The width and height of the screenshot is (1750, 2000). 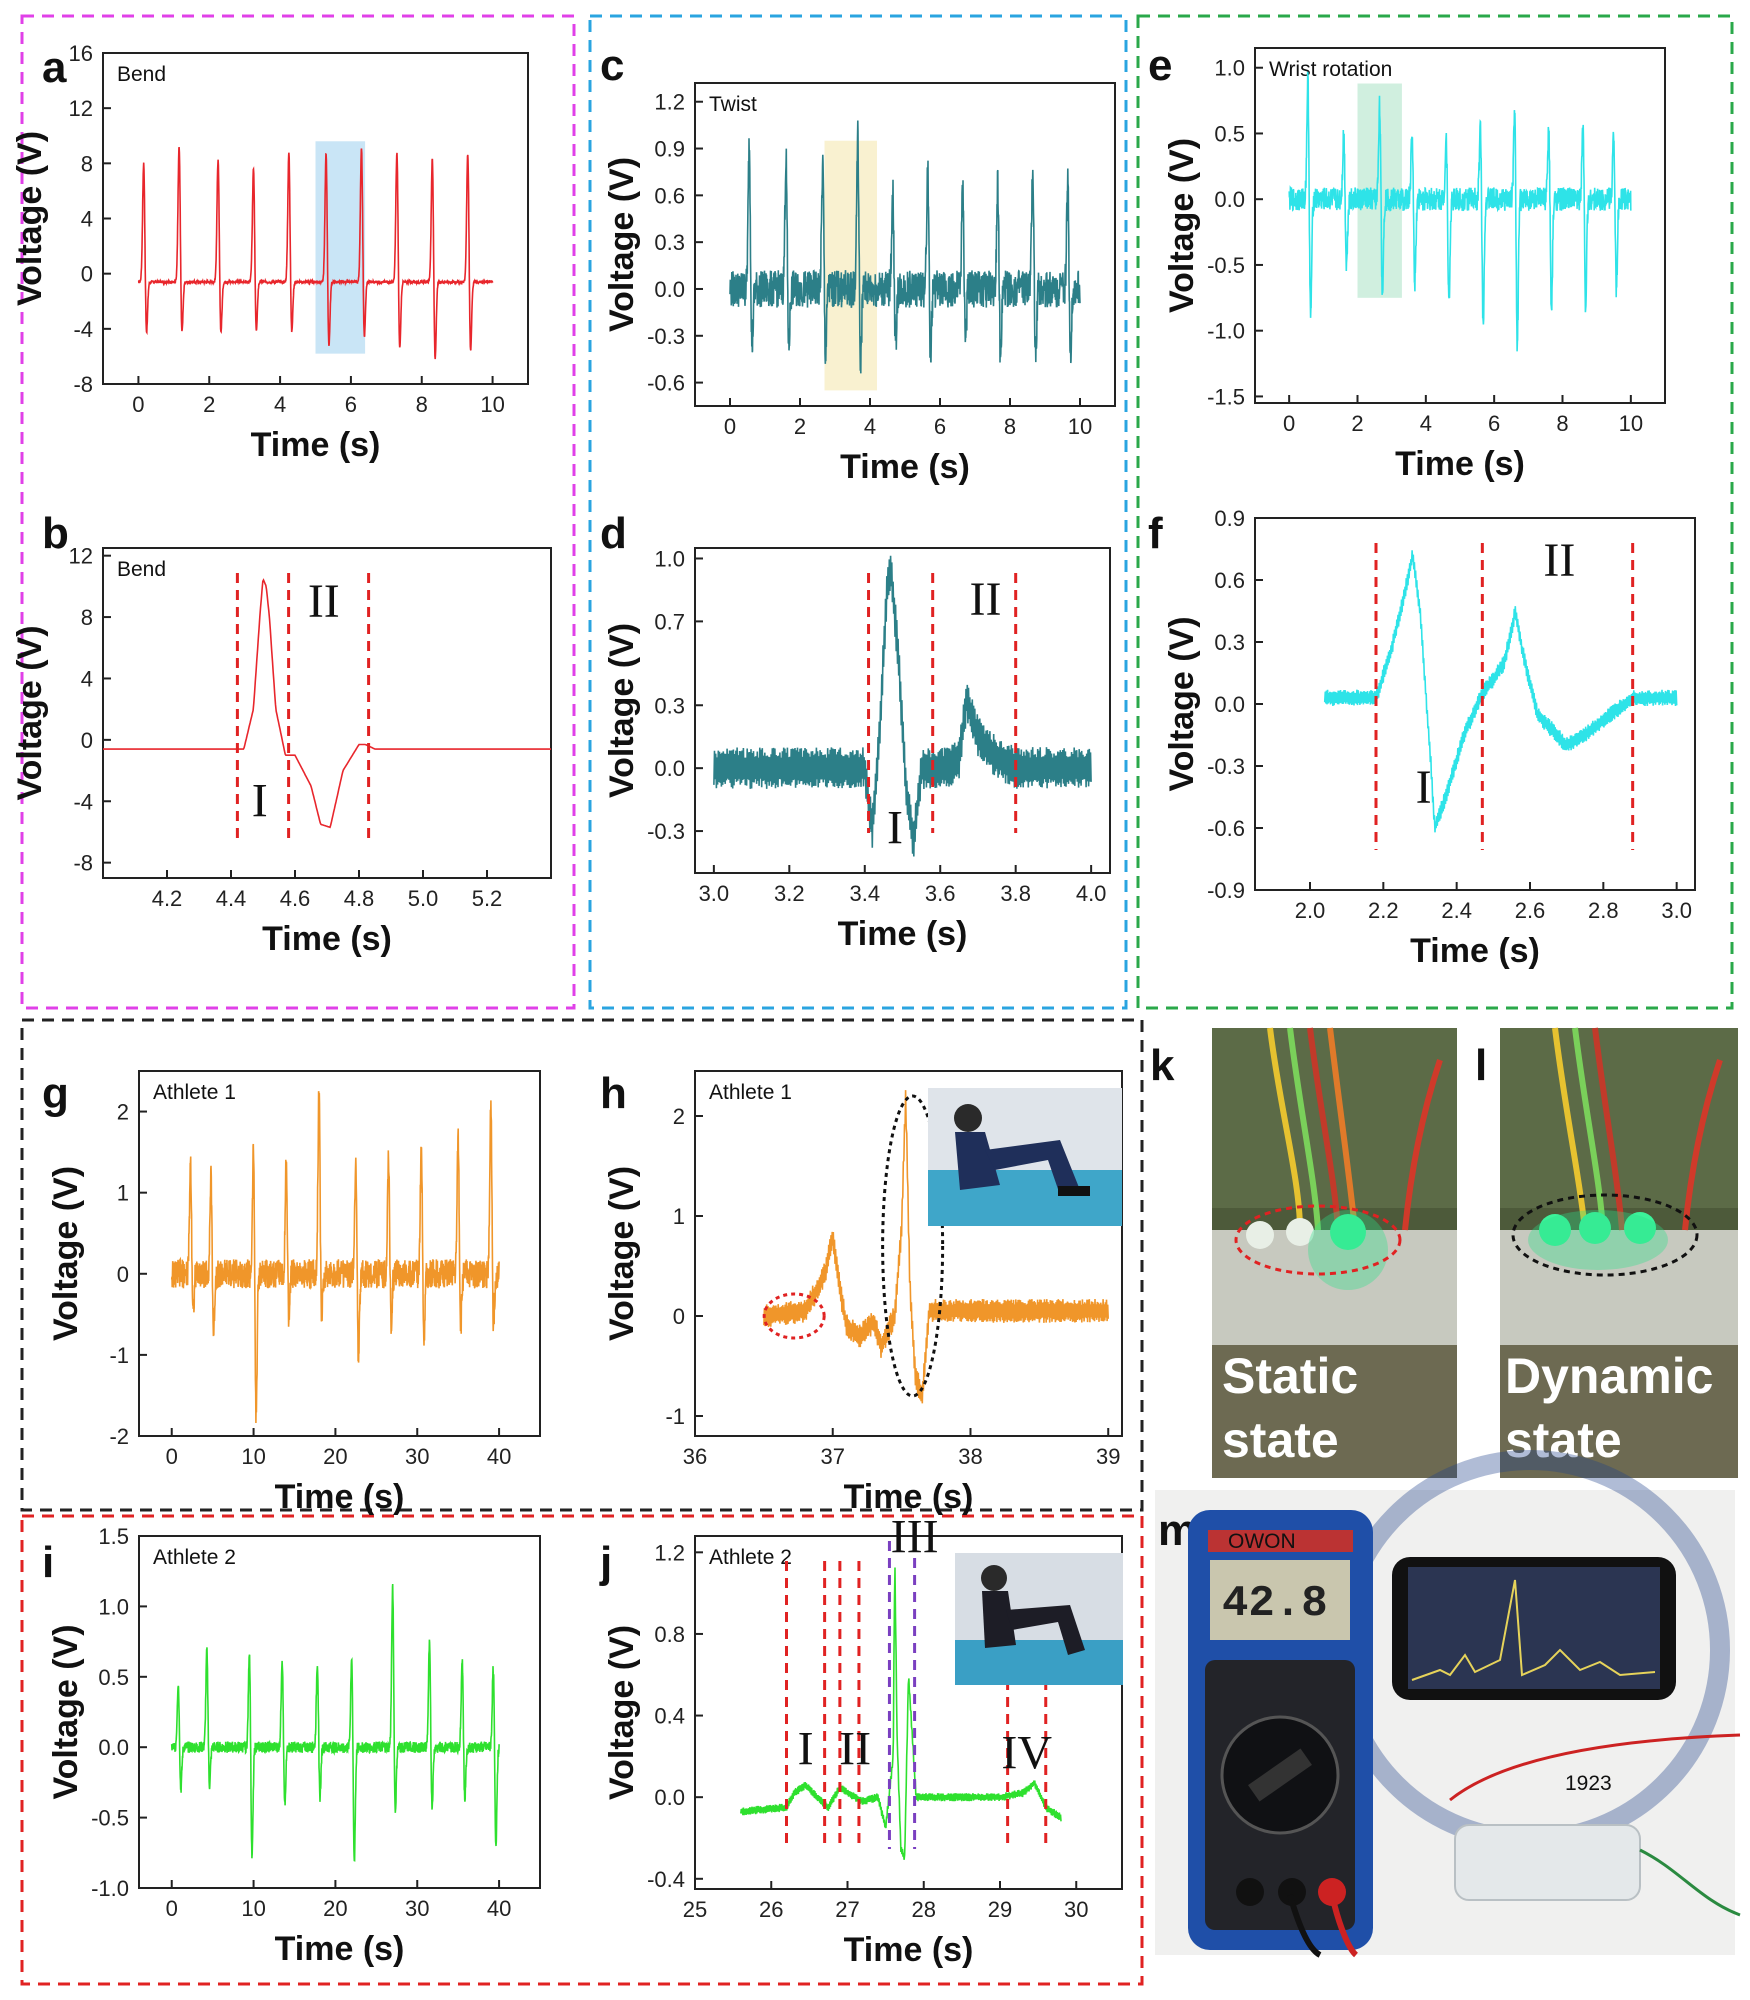 What do you see at coordinates (940, 893) in the screenshot?
I see `x-tick-label: 3.6` at bounding box center [940, 893].